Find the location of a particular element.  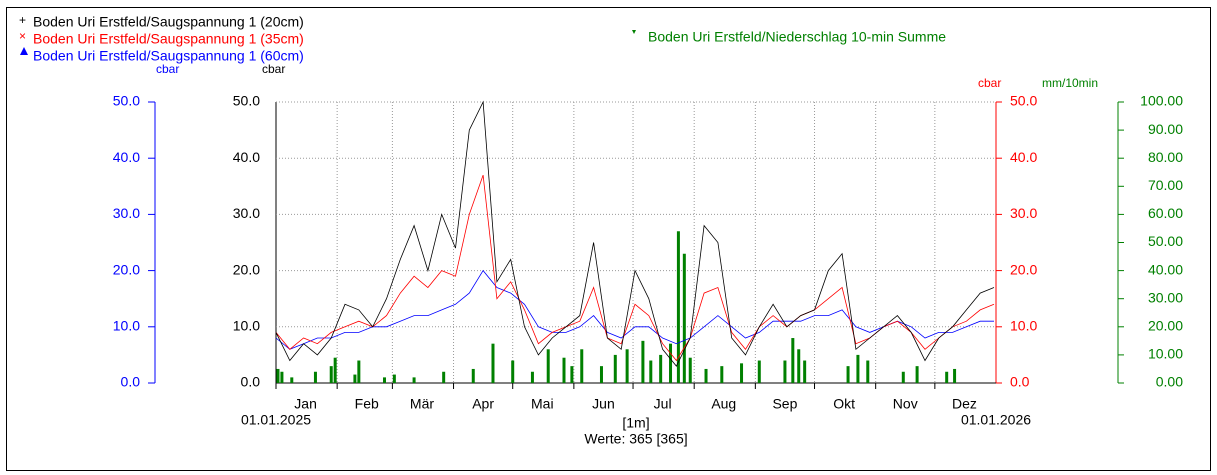

x-tick-label: Nov is located at coordinates (905, 404).